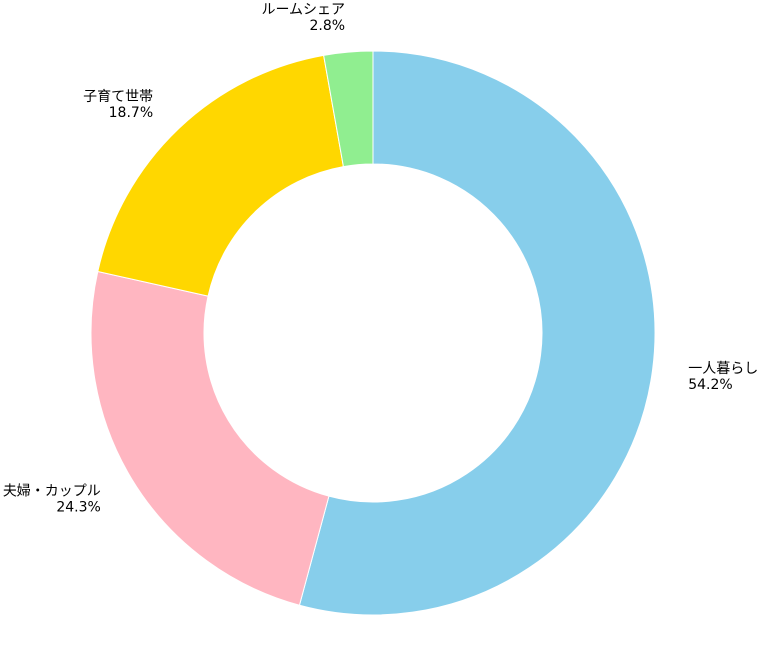 This screenshot has width=759, height=651. Describe the element at coordinates (52, 490) in the screenshot. I see `slice-category: 夫婦・カップル` at that location.